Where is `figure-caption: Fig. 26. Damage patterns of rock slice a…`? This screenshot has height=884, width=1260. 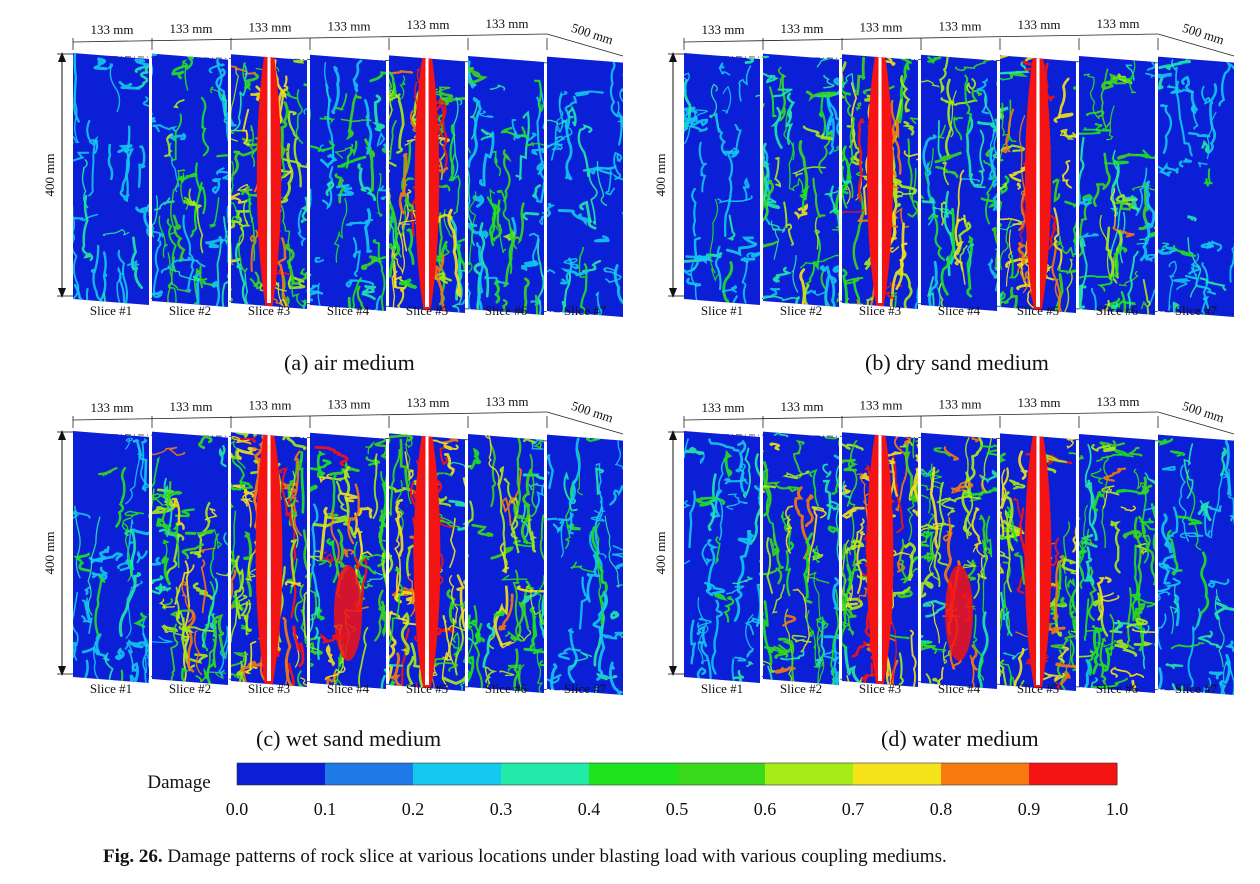 figure-caption: Fig. 26. Damage patterns of rock slice a… is located at coordinates (525, 857).